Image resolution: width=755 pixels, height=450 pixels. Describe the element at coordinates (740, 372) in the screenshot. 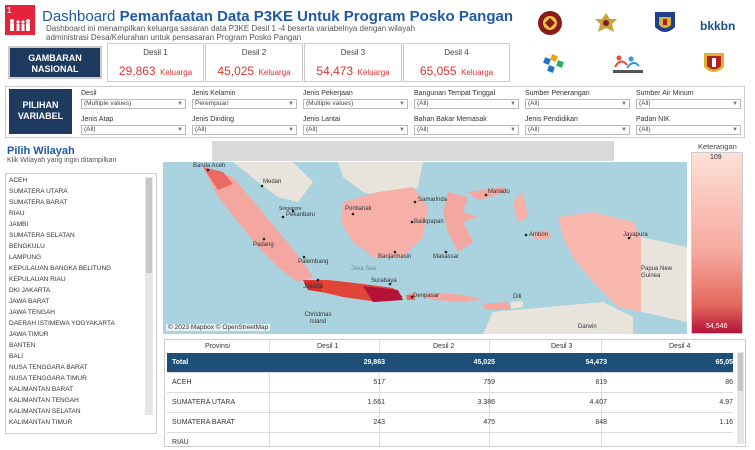

I see `table-scrollbar-thumb` at that location.